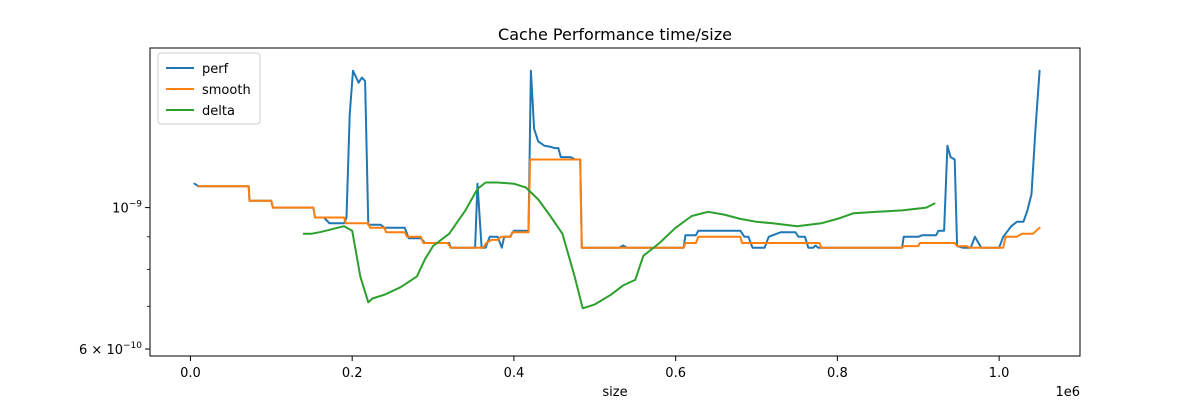 The image size is (1200, 400). Describe the element at coordinates (190, 373) in the screenshot. I see `x-tick-label: 0.0` at that location.